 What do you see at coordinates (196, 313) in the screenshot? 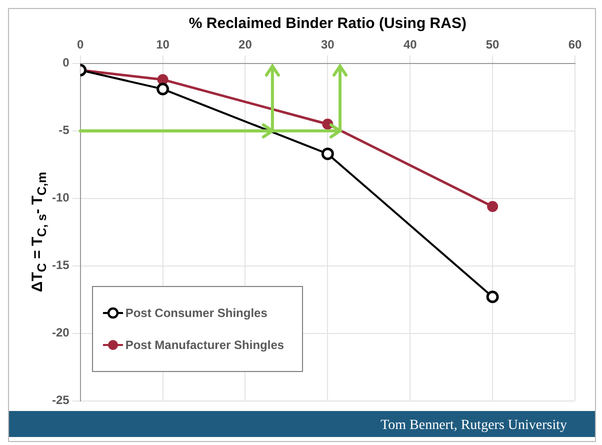
I see `legend-label: Post Consumer Shingles` at bounding box center [196, 313].